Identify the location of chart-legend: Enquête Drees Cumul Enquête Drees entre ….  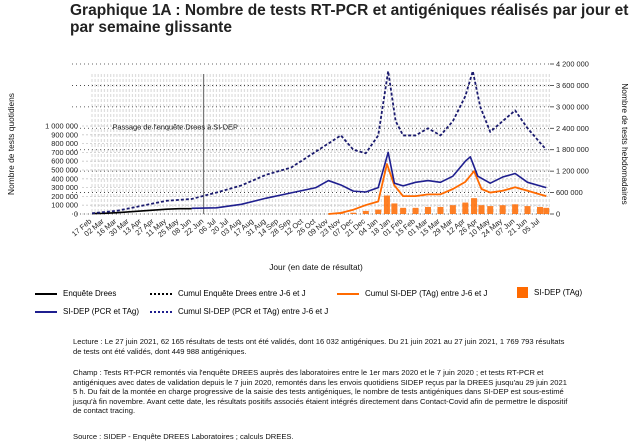
(330, 304).